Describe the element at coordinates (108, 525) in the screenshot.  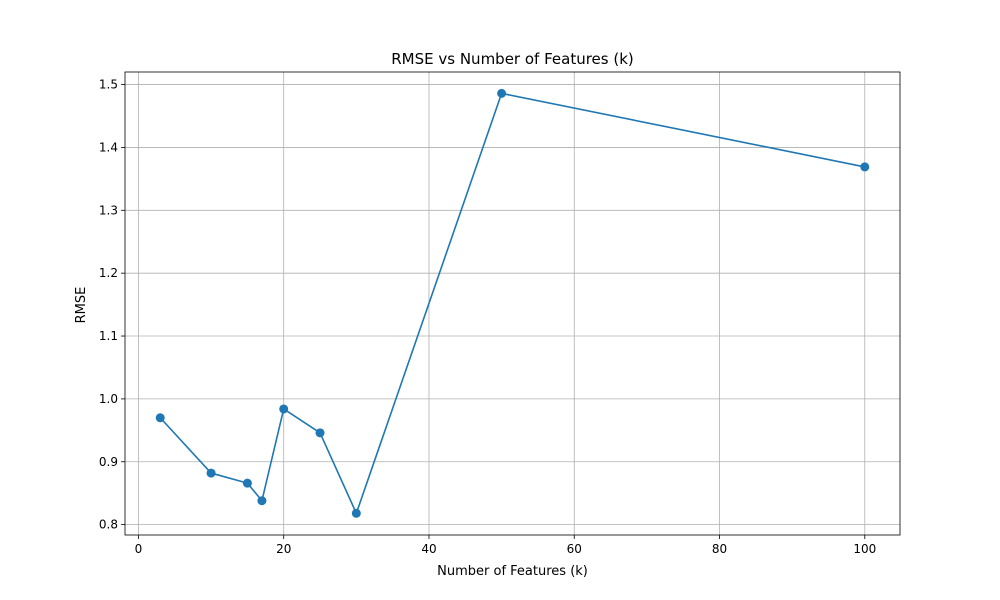
I see `y-tick-label: 0.8` at that location.